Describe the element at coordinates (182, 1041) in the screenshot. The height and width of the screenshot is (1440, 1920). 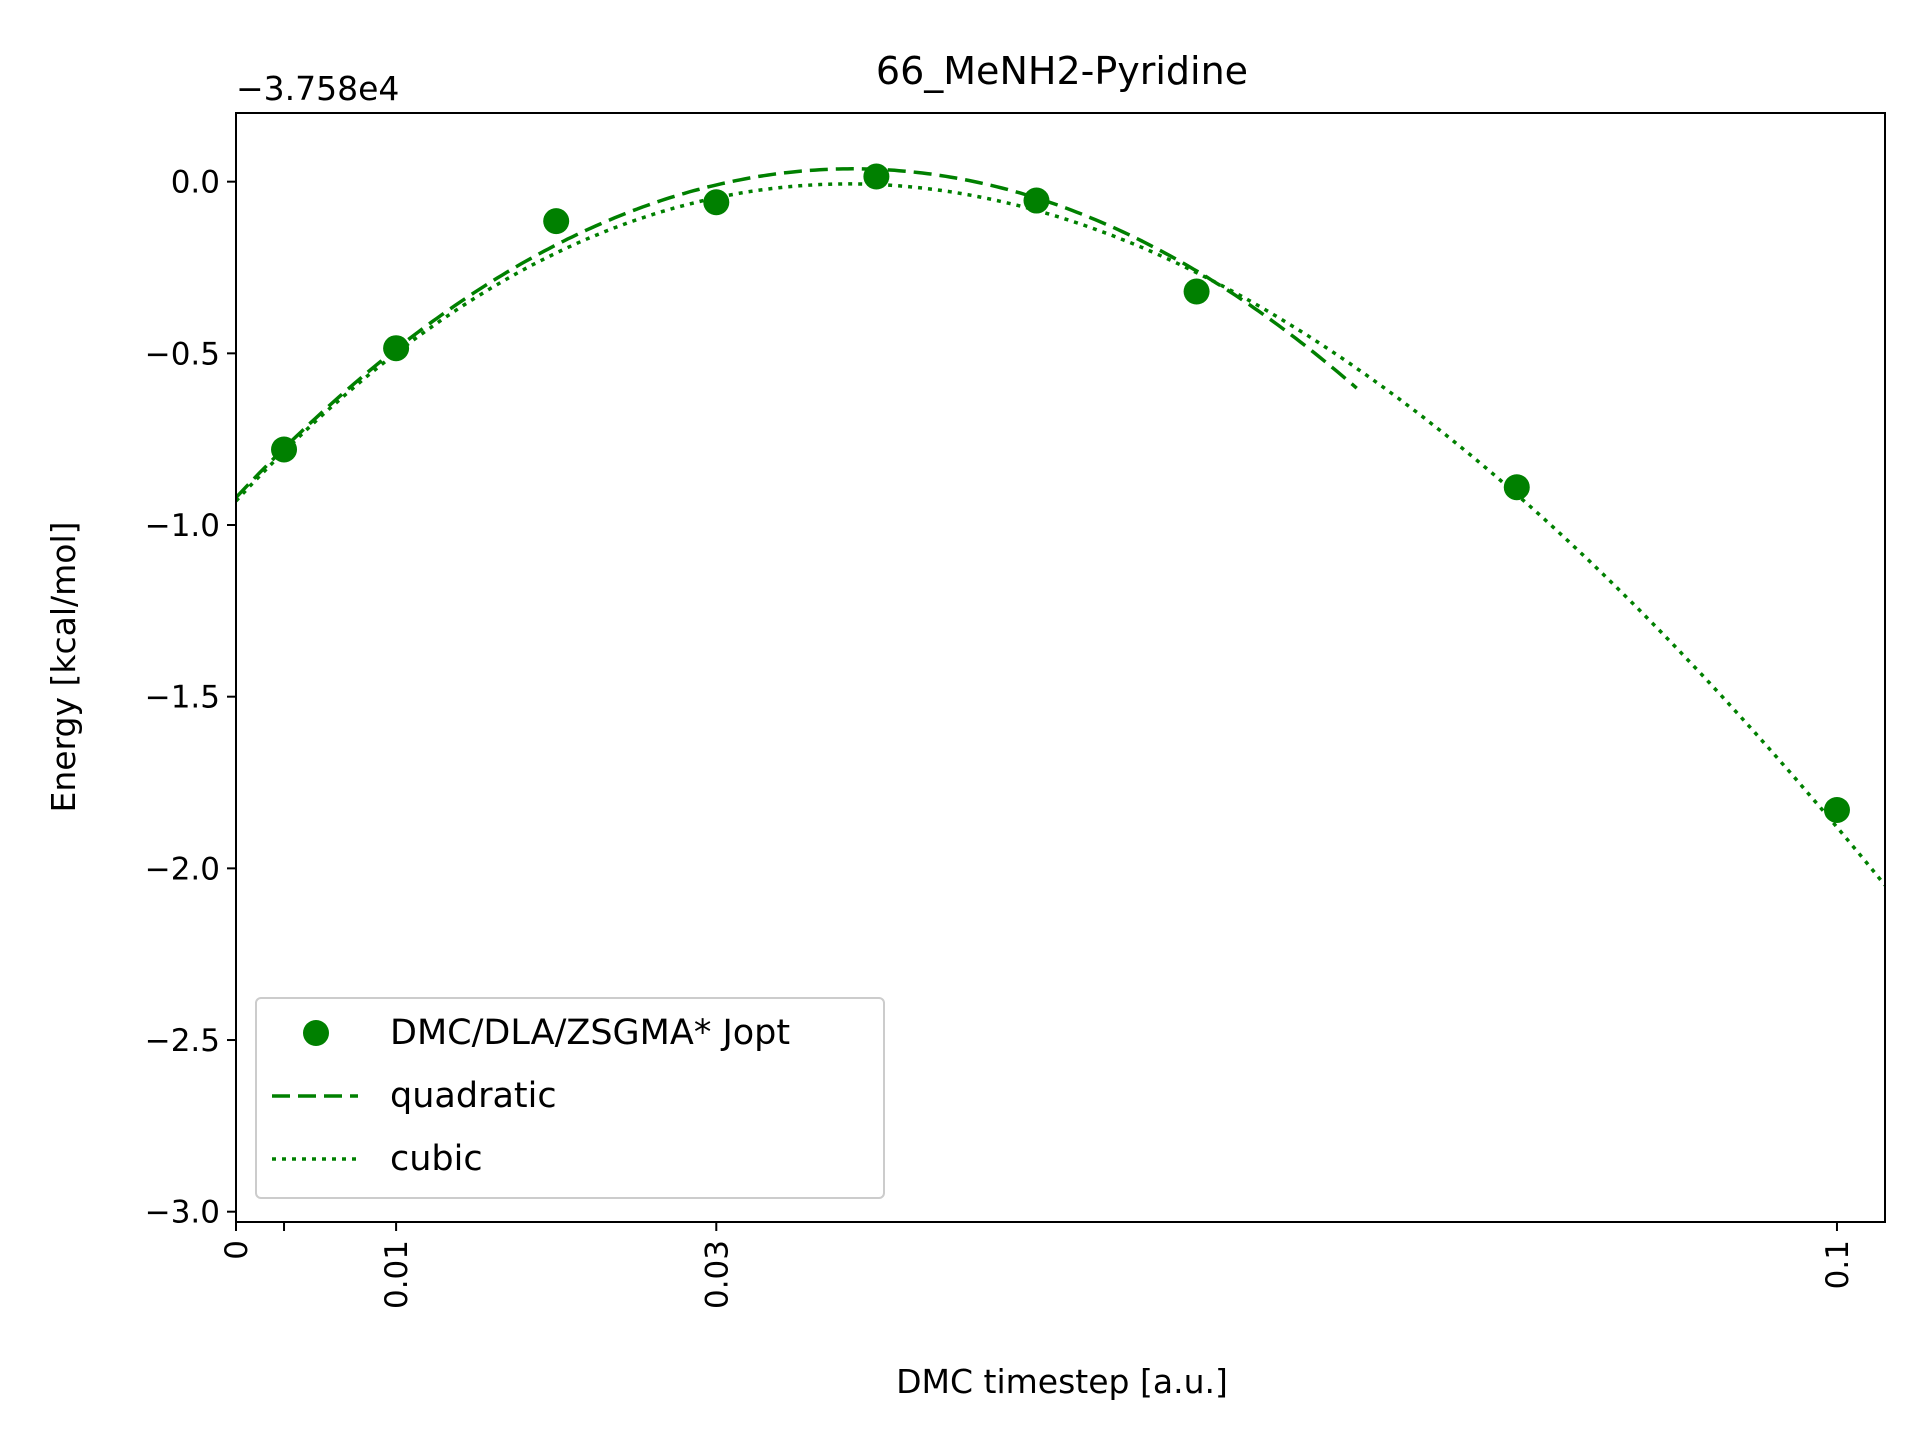
I see `y-tick-label-5: −2.5` at that location.